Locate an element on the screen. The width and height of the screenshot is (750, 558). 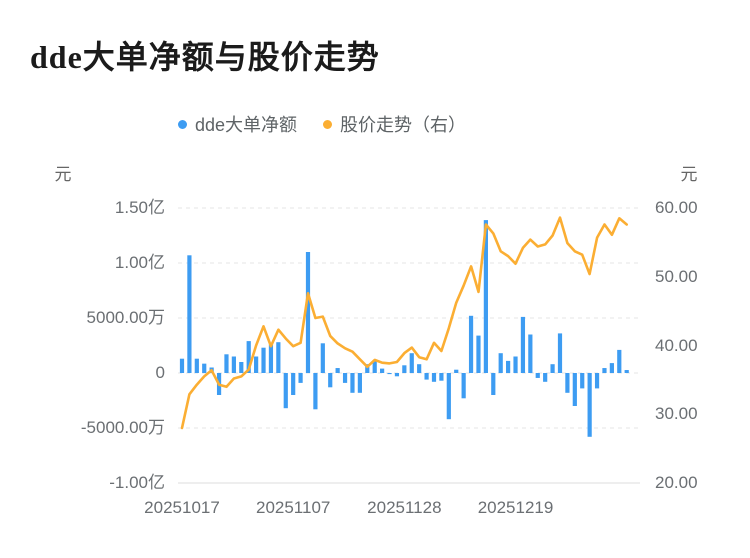
right-axis-tick: 30.00 is located at coordinates (676, 414).